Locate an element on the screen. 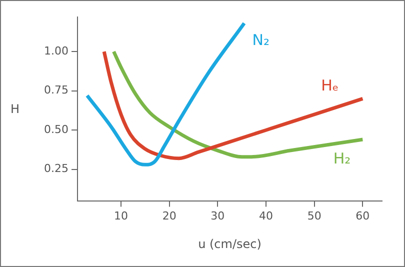 This screenshot has height=267, width=405. x-axis-title: u (cm/sec) is located at coordinates (230, 244).